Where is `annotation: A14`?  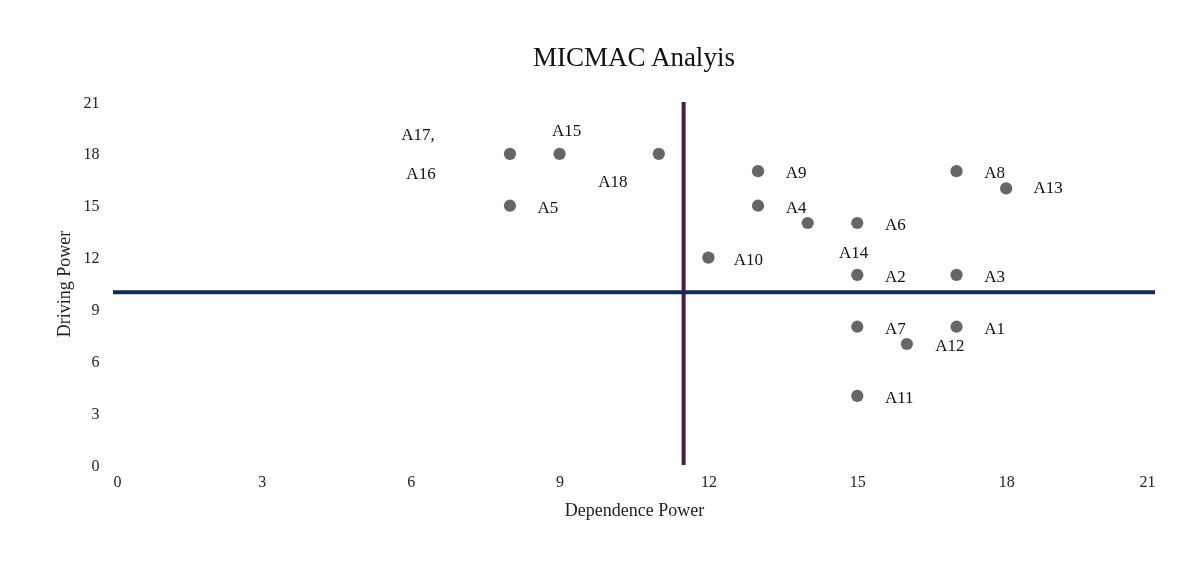
annotation: A14 is located at coordinates (854, 252).